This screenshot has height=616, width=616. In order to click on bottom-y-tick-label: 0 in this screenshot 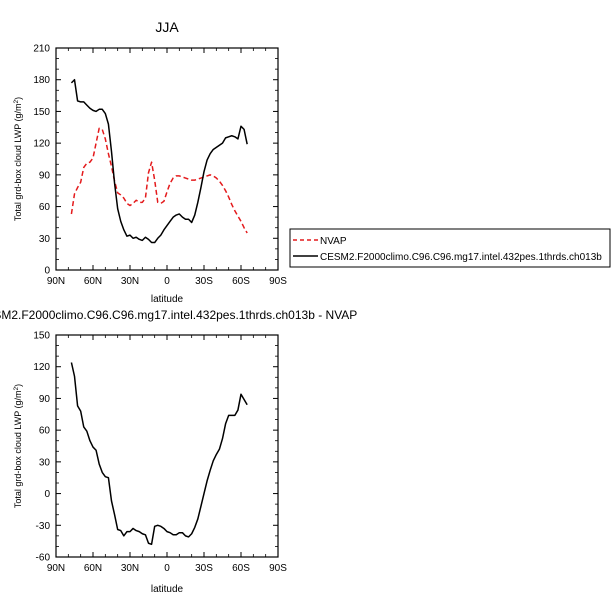, I will do `click(47, 494)`.